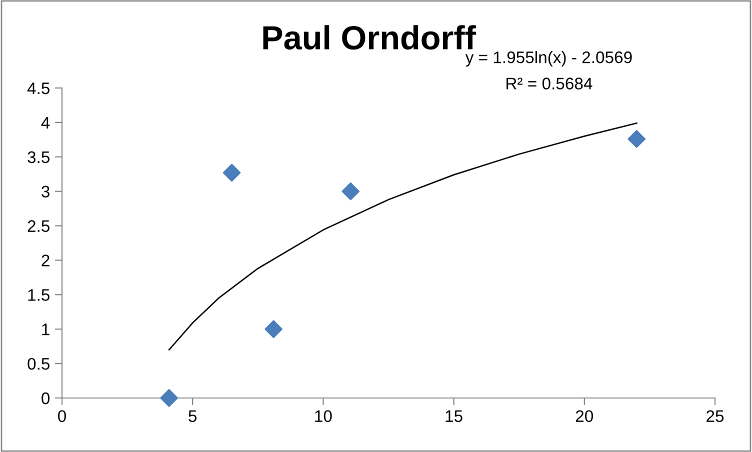 The image size is (752, 452). What do you see at coordinates (46, 330) in the screenshot?
I see `y-tick-label: 1` at bounding box center [46, 330].